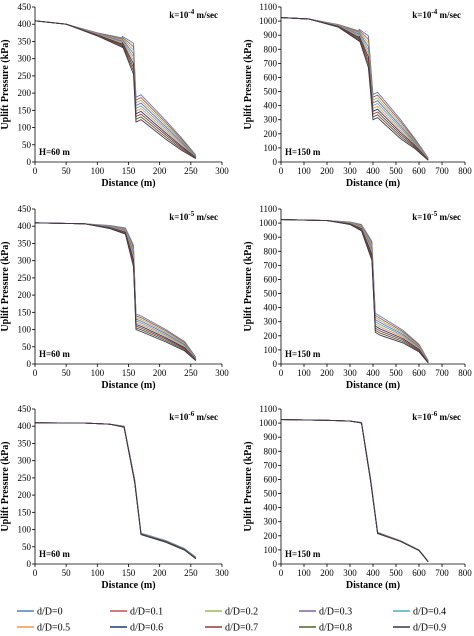 The width and height of the screenshot is (474, 636). Describe the element at coordinates (281, 171) in the screenshot. I see `x-tick-label: 0` at that location.